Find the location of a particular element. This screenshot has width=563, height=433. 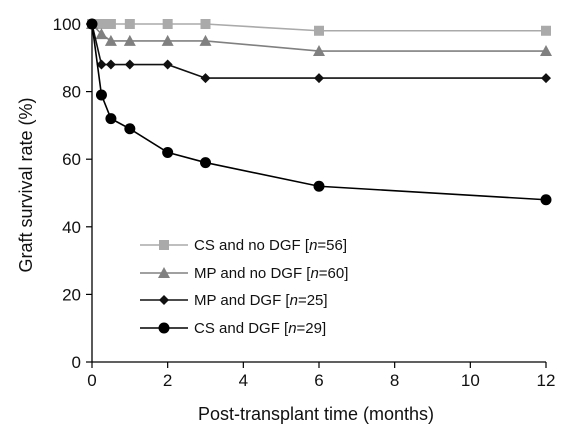

legend-marker-circle is located at coordinates (164, 328).